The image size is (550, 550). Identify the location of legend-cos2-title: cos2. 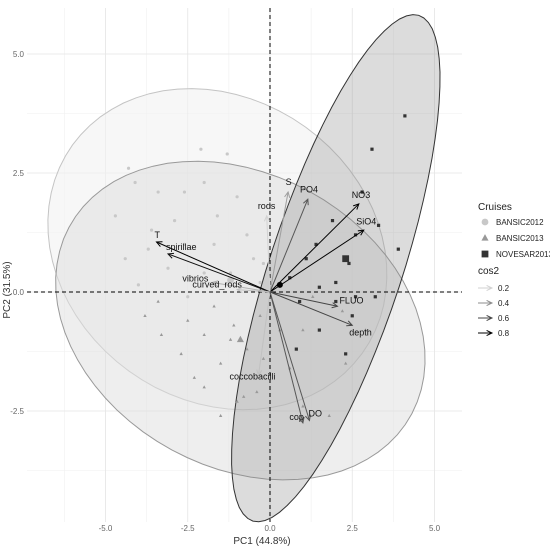
(489, 271).